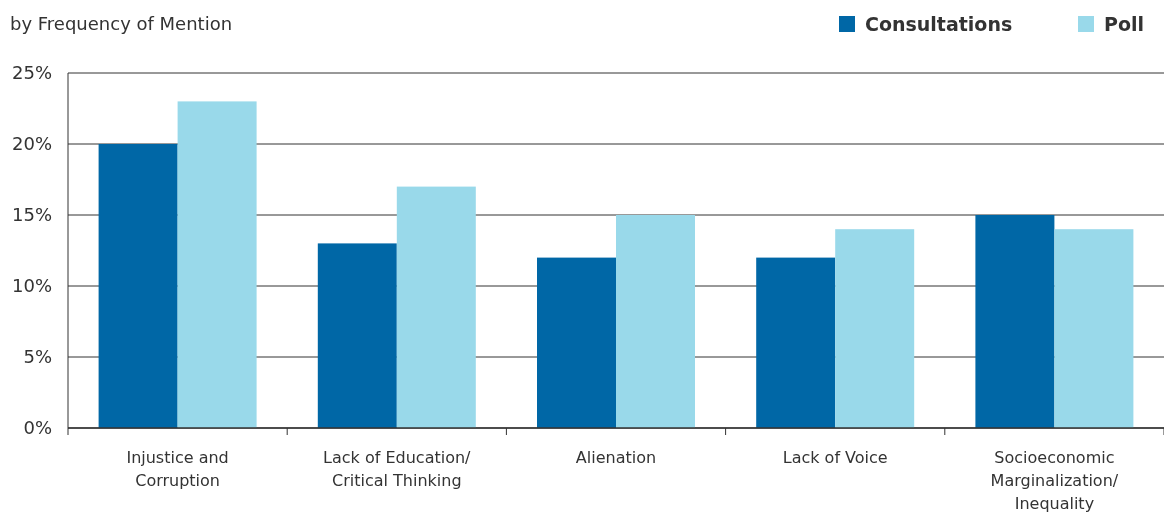 The image size is (1164, 512). What do you see at coordinates (37, 356) in the screenshot?
I see `y-tick-label: 5%` at bounding box center [37, 356].